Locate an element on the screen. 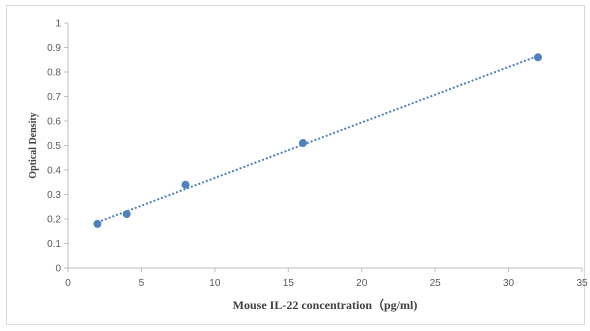  y-tick-label: 0.7 is located at coordinates (54, 97).